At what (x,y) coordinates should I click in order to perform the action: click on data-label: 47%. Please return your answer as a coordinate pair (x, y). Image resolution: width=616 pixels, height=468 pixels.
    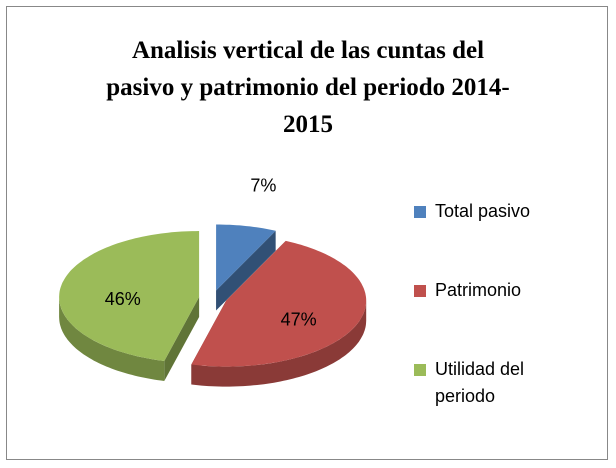
    Looking at the image, I should click on (299, 320).